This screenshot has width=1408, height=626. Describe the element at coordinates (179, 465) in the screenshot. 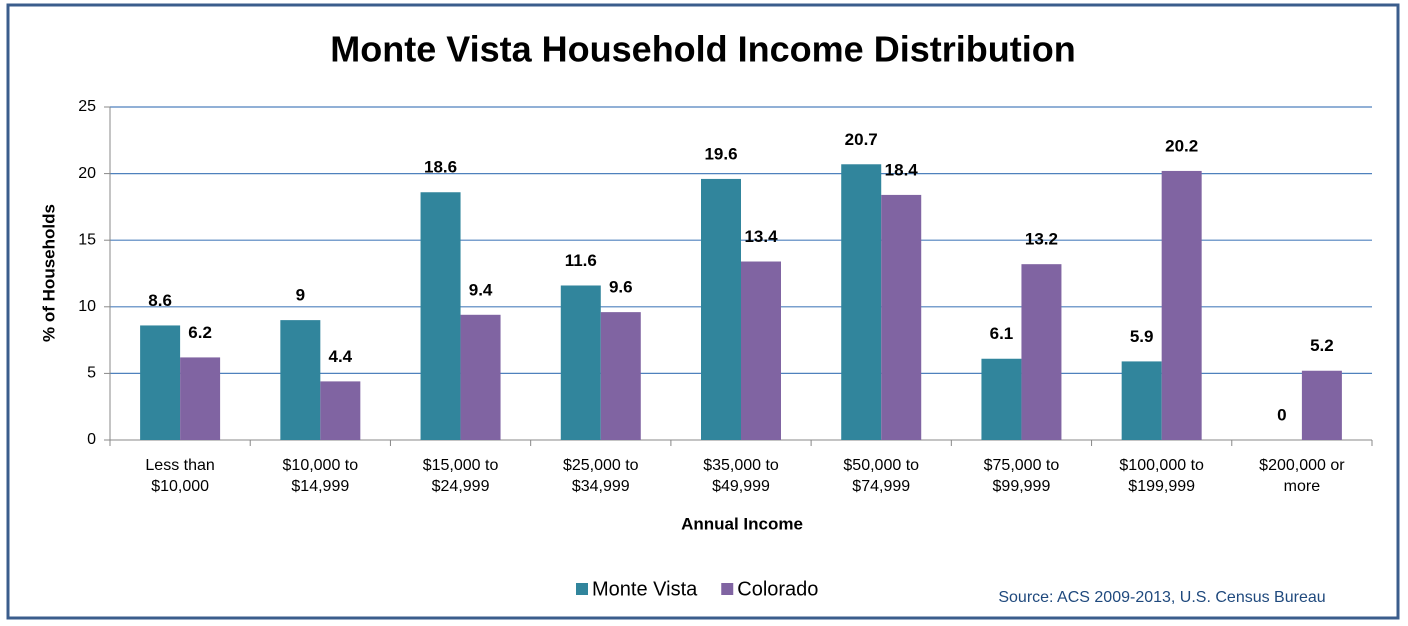

I see `x-tick-label: Less than` at that location.